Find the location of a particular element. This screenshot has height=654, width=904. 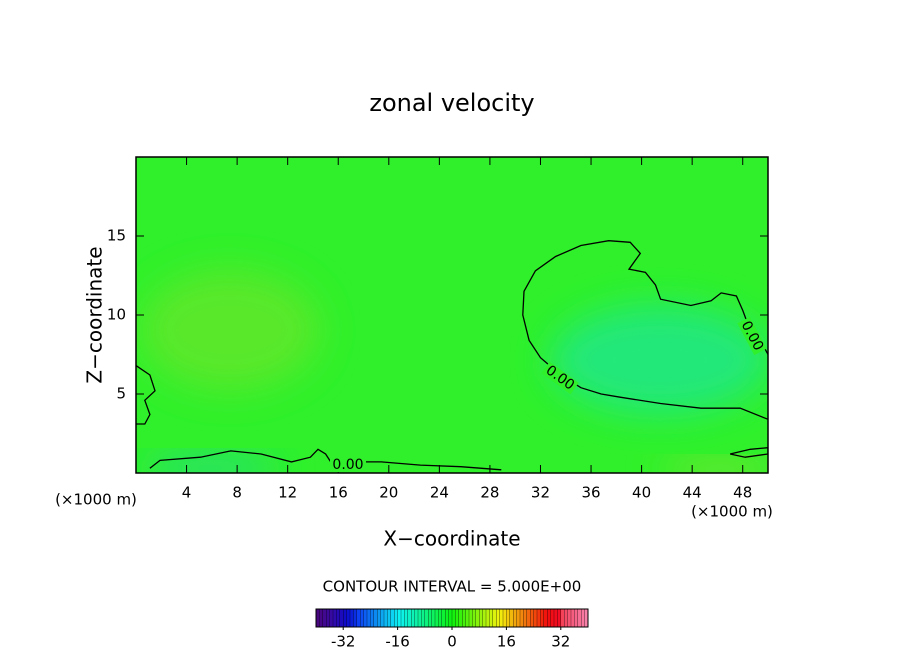

x-tick-label: 12 is located at coordinates (287, 493).